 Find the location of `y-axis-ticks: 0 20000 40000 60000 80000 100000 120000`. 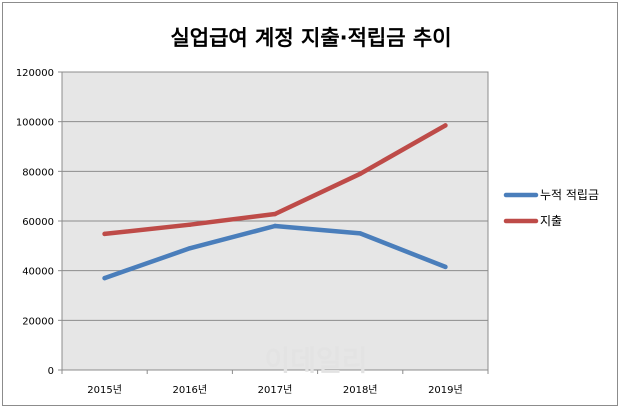

y-axis-ticks: 0 20000 40000 60000 80000 100000 120000 is located at coordinates (39, 222).